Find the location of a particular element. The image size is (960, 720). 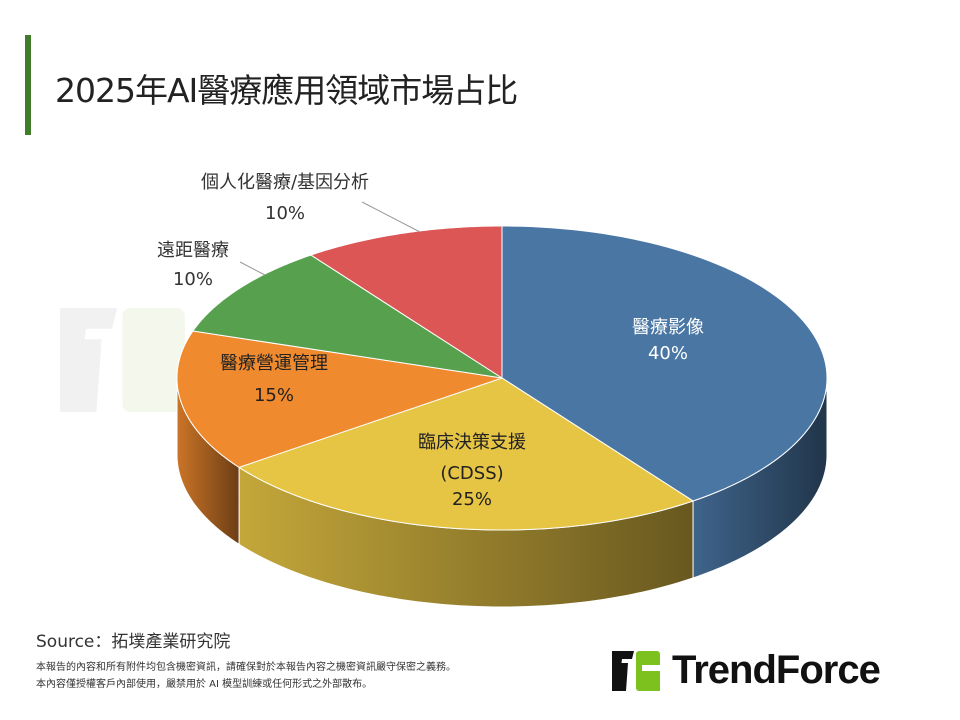

watermark-logo-icon is located at coordinates (122, 360).